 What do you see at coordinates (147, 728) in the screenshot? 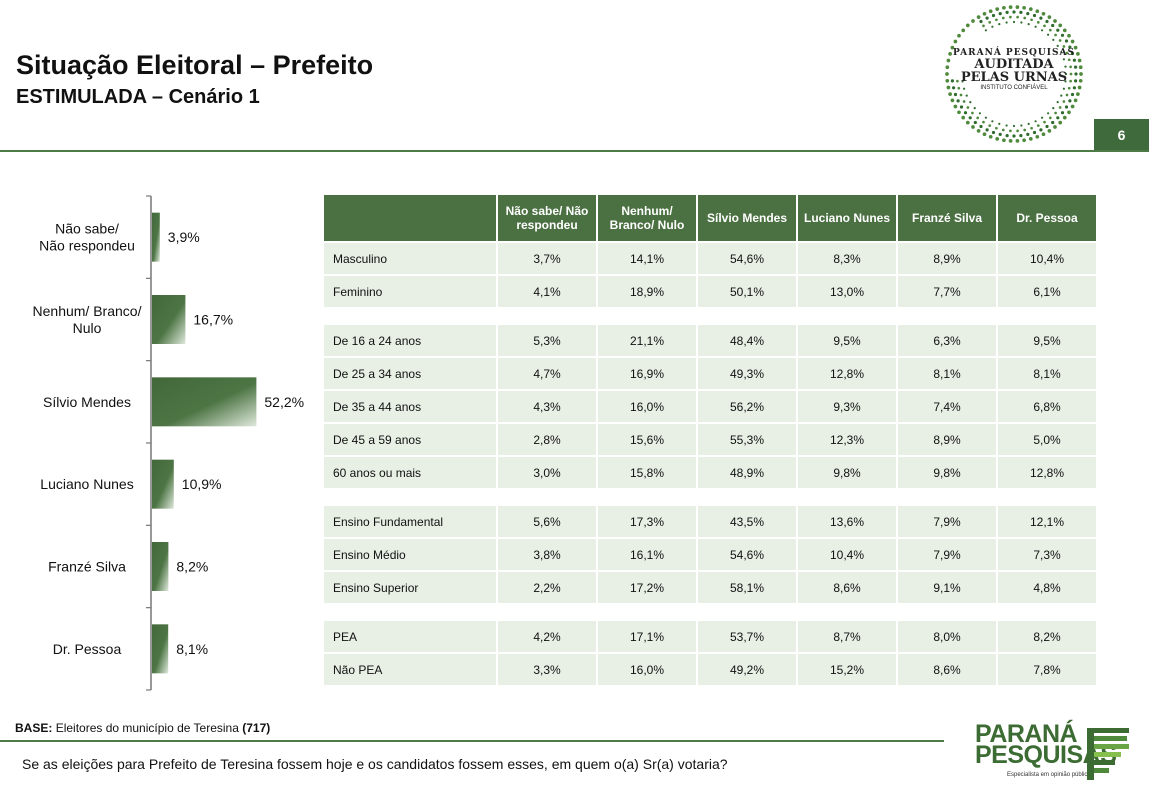
I see `base-text: Eleitores do município de Teresina` at bounding box center [147, 728].